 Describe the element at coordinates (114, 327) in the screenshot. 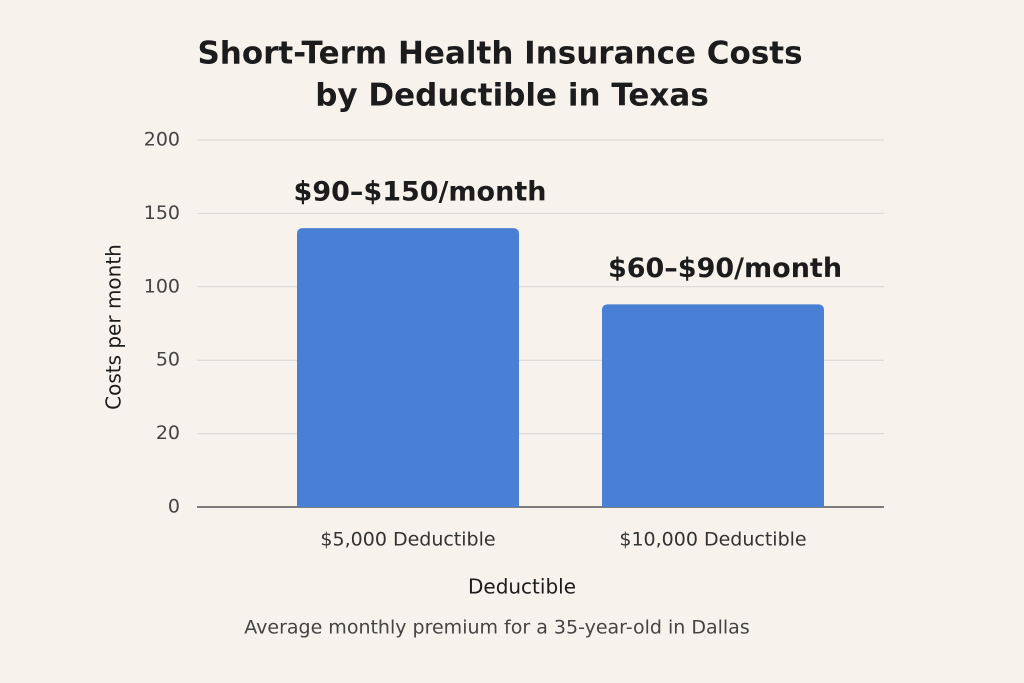

I see `y-axis-title: Costs per month` at that location.